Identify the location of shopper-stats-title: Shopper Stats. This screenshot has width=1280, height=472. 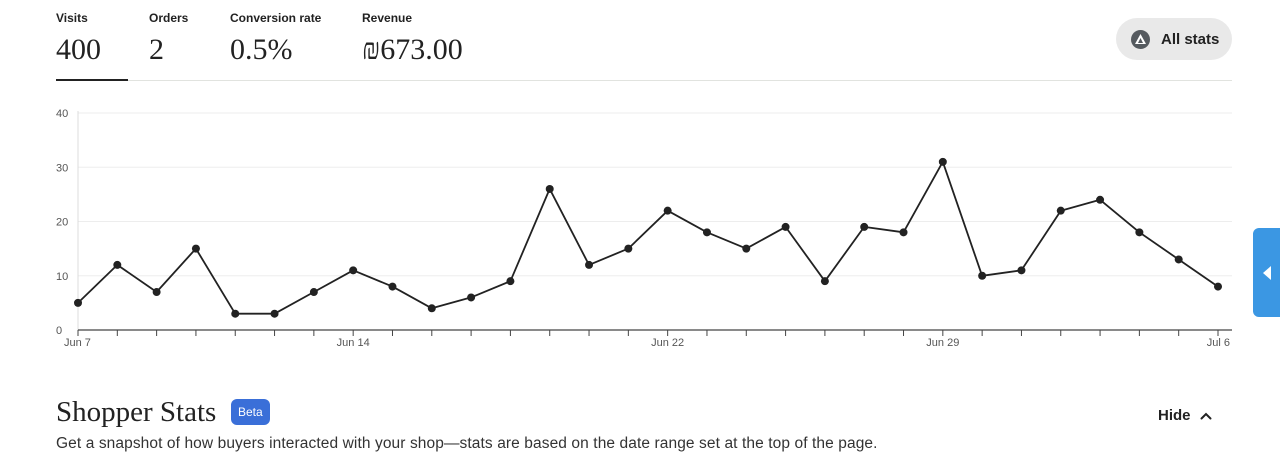
(136, 412).